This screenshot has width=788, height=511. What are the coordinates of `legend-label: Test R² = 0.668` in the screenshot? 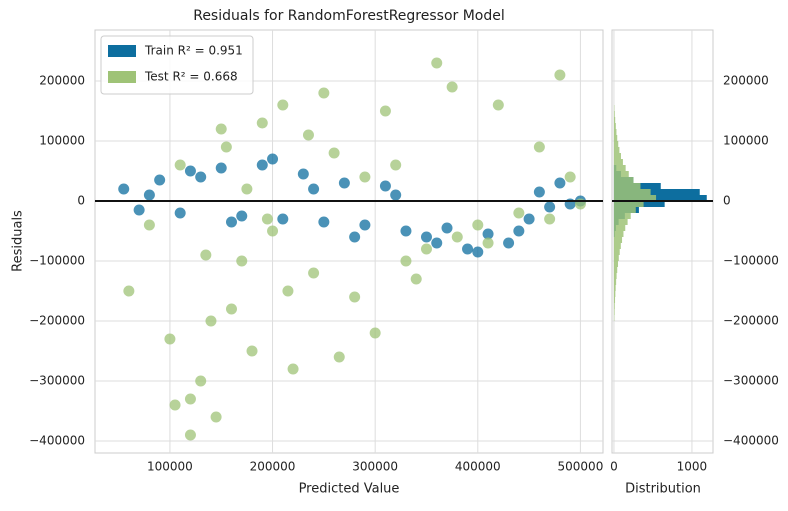 It's located at (191, 77).